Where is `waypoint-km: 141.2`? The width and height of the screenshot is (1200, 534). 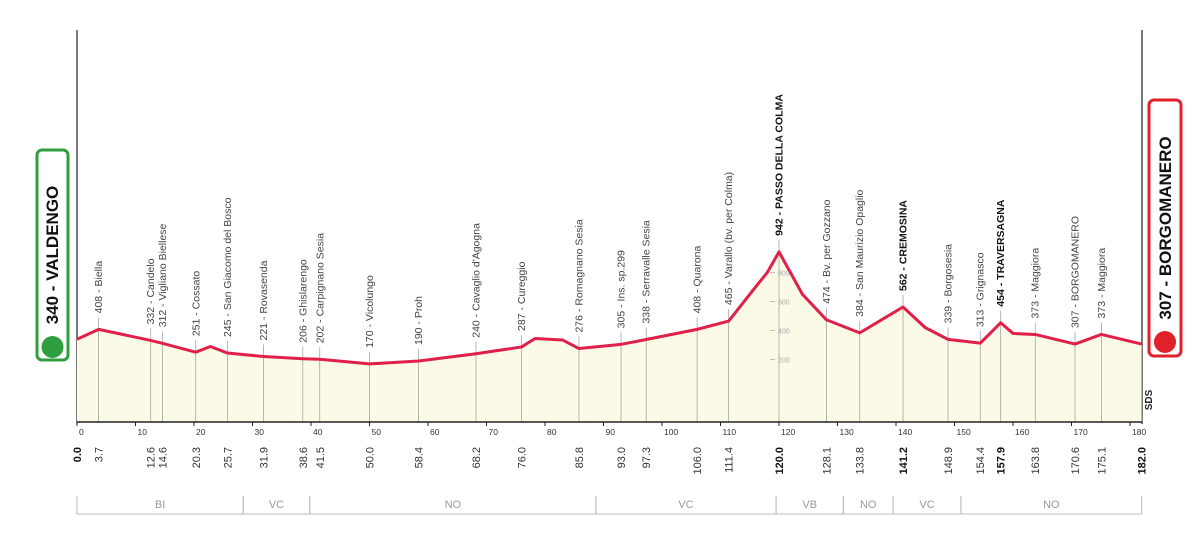
waypoint-km: 141.2 is located at coordinates (904, 461).